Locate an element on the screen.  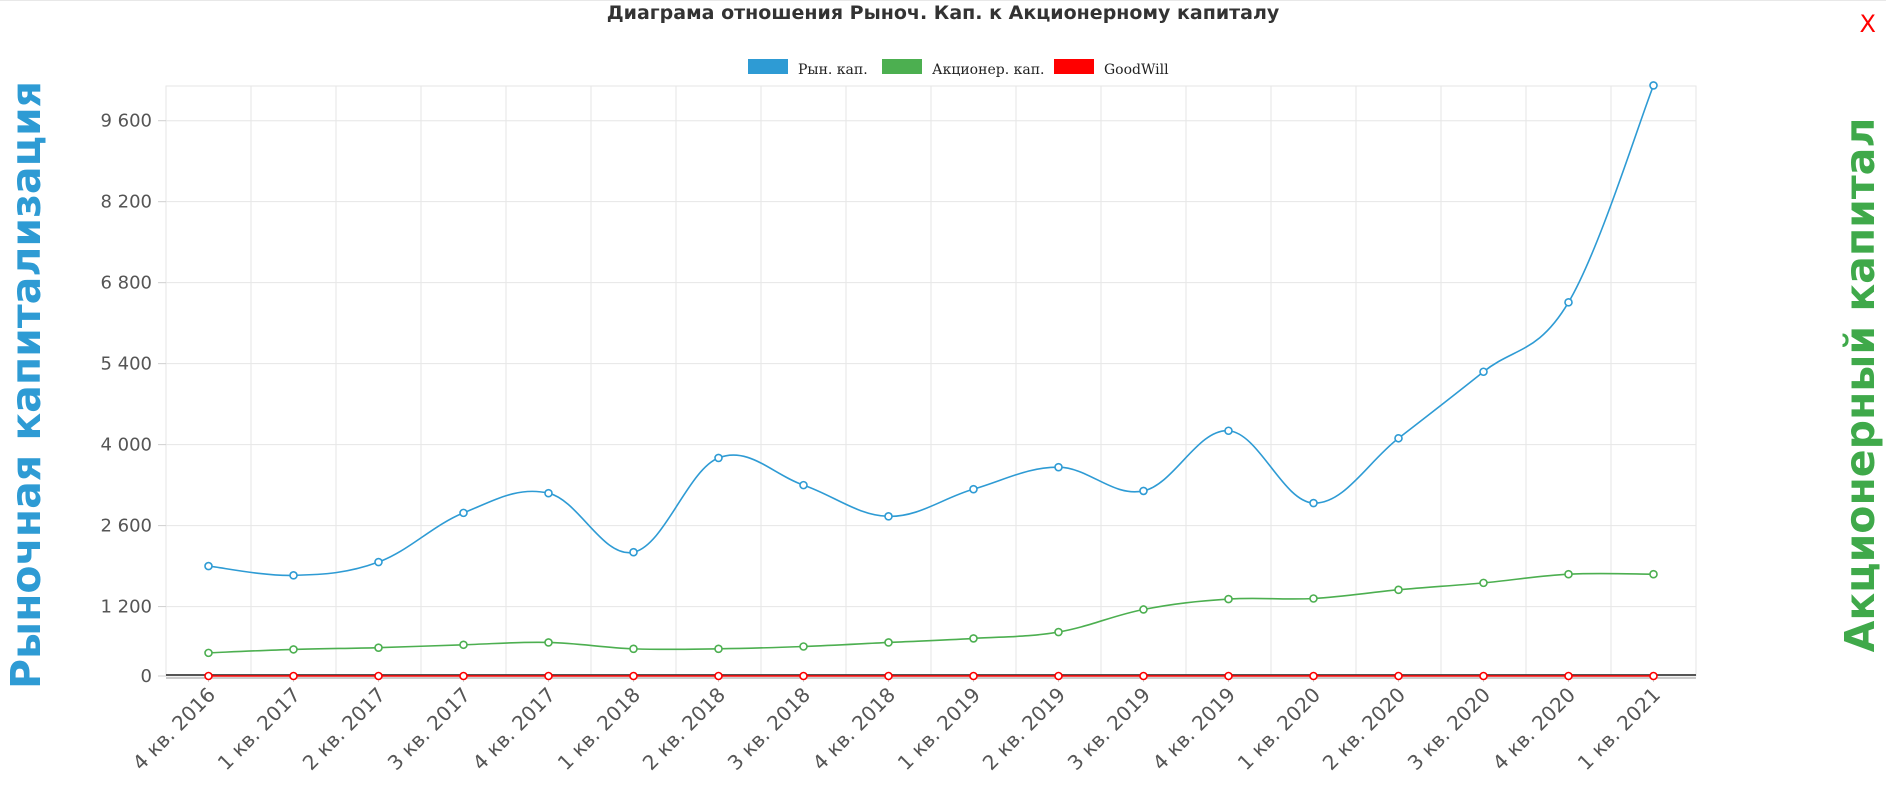
x-tick-label: 1 кв. 2019 is located at coordinates (939, 729).